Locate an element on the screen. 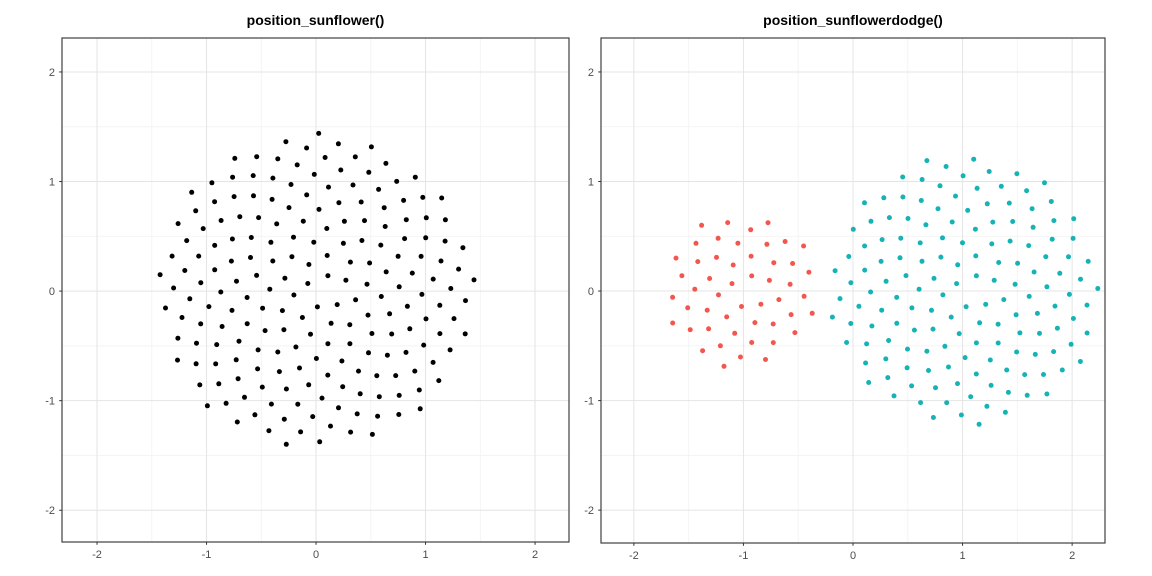 The width and height of the screenshot is (1152, 576). y-tick-label: -1 is located at coordinates (50, 401).